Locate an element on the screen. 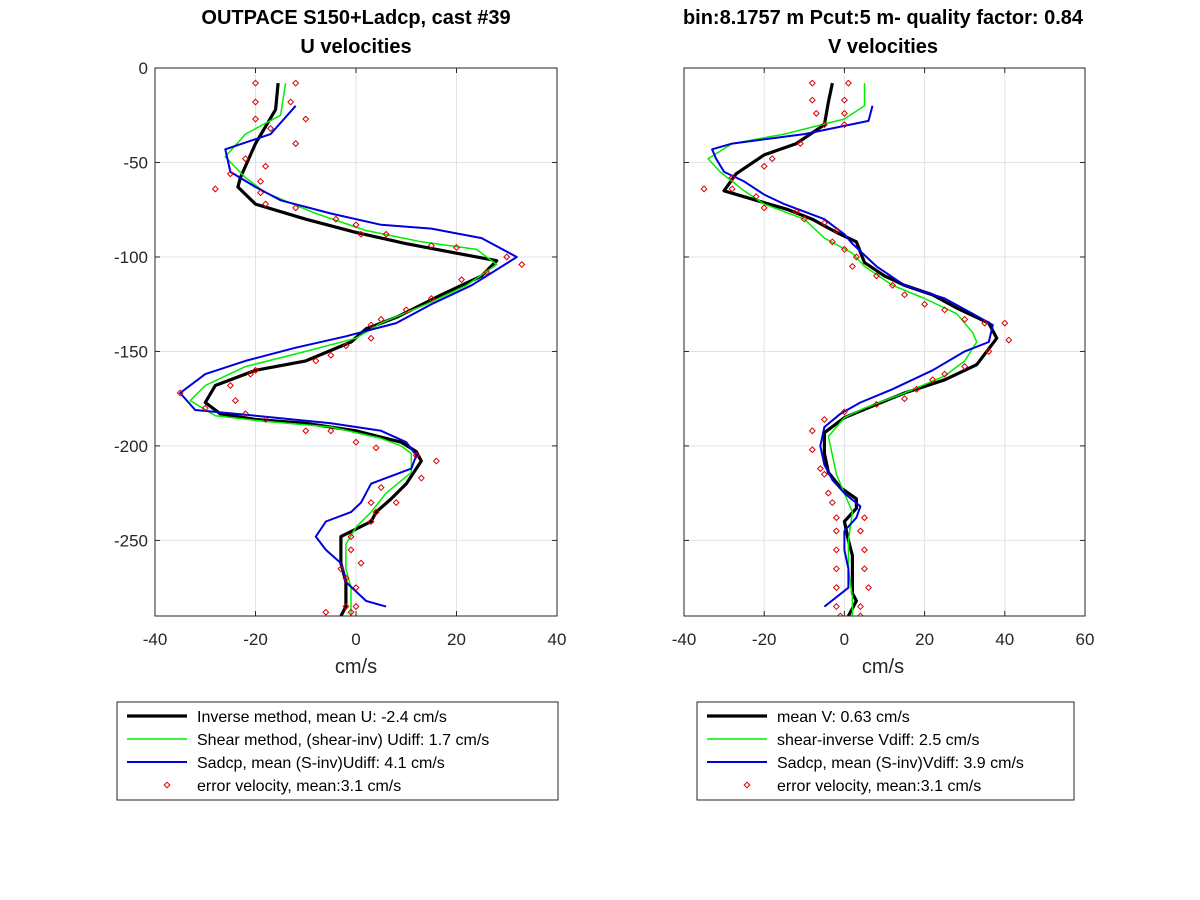 Image resolution: width=1200 pixels, height=900 pixels. u-x-tick-label: -20 is located at coordinates (255, 639).